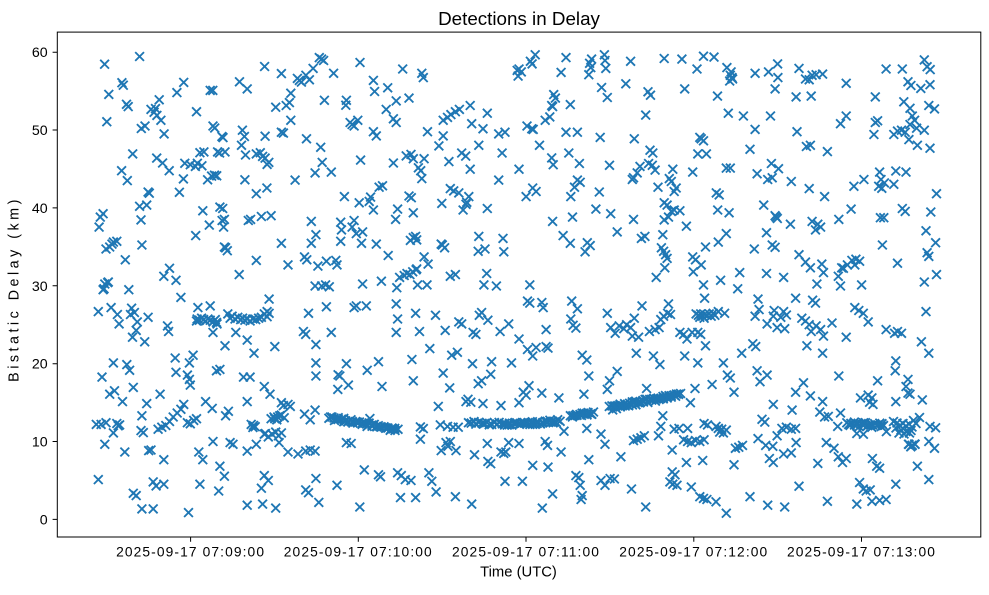 This screenshot has height=595, width=989. What do you see at coordinates (190, 551) in the screenshot?
I see `svg-text: 2025-09-17 07:09:00` at bounding box center [190, 551].